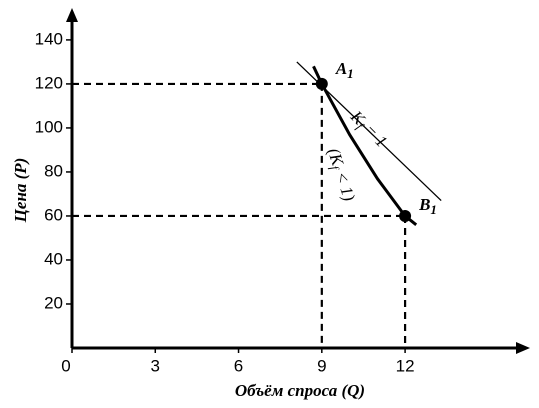 The image size is (539, 408). I want to click on point-label-main: B, so click(424, 204).